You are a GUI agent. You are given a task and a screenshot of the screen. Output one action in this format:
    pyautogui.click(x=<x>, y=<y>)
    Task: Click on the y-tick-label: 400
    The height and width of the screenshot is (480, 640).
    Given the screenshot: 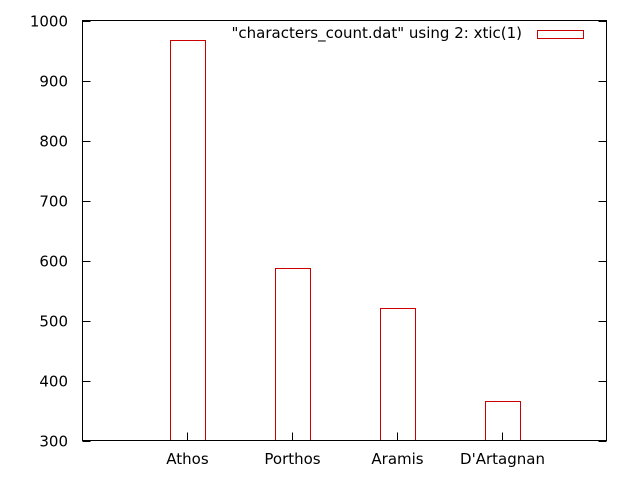 What is the action you would take?
    pyautogui.click(x=53, y=382)
    